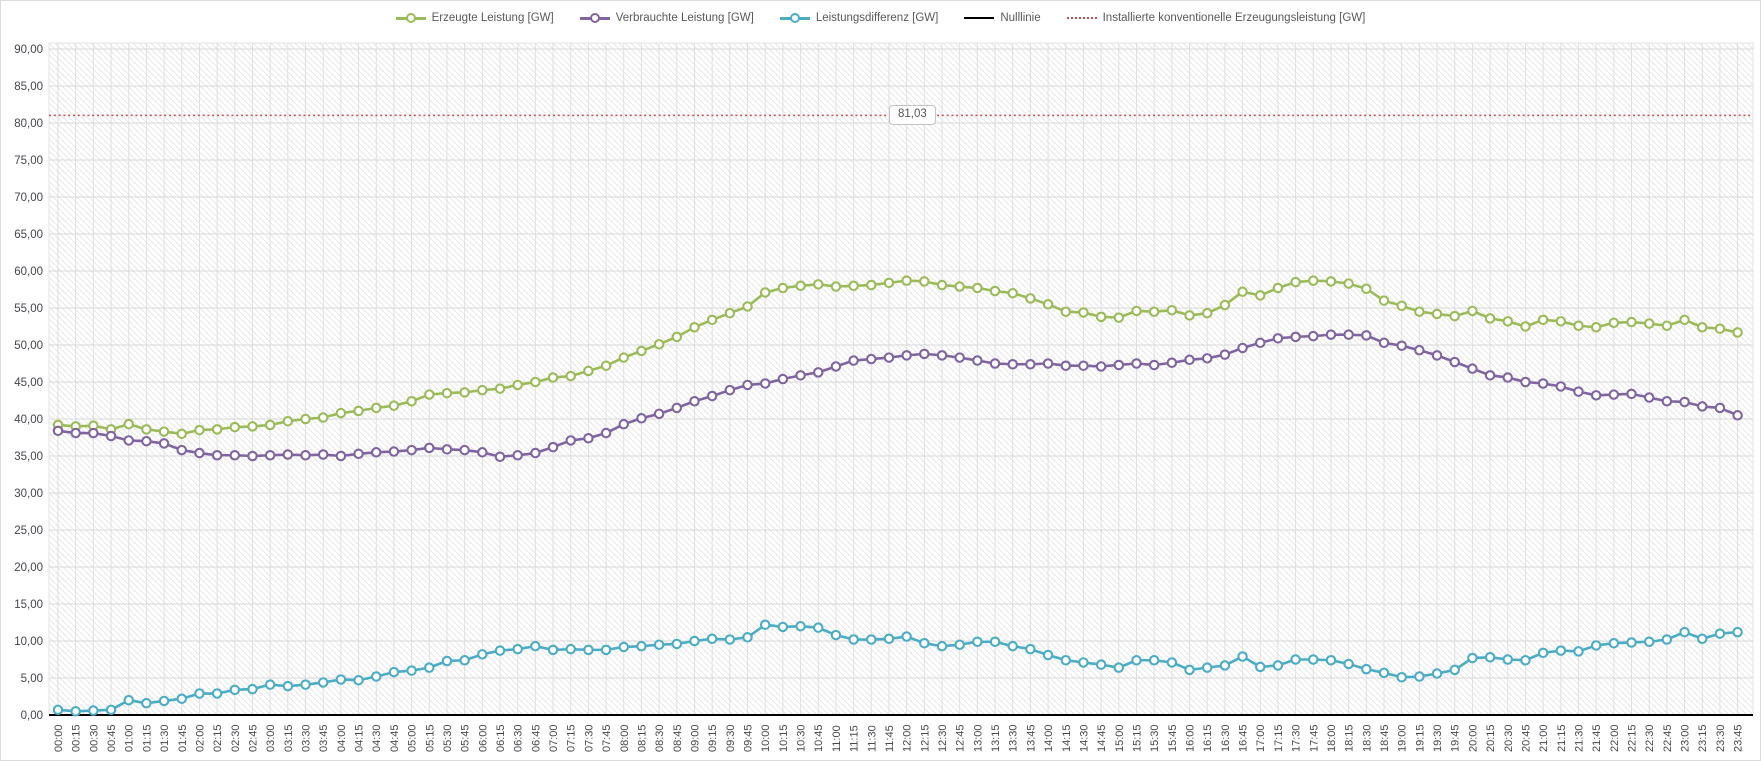 The image size is (1761, 761). I want to click on x-axis-tick-label: 13:45, so click(1031, 738).